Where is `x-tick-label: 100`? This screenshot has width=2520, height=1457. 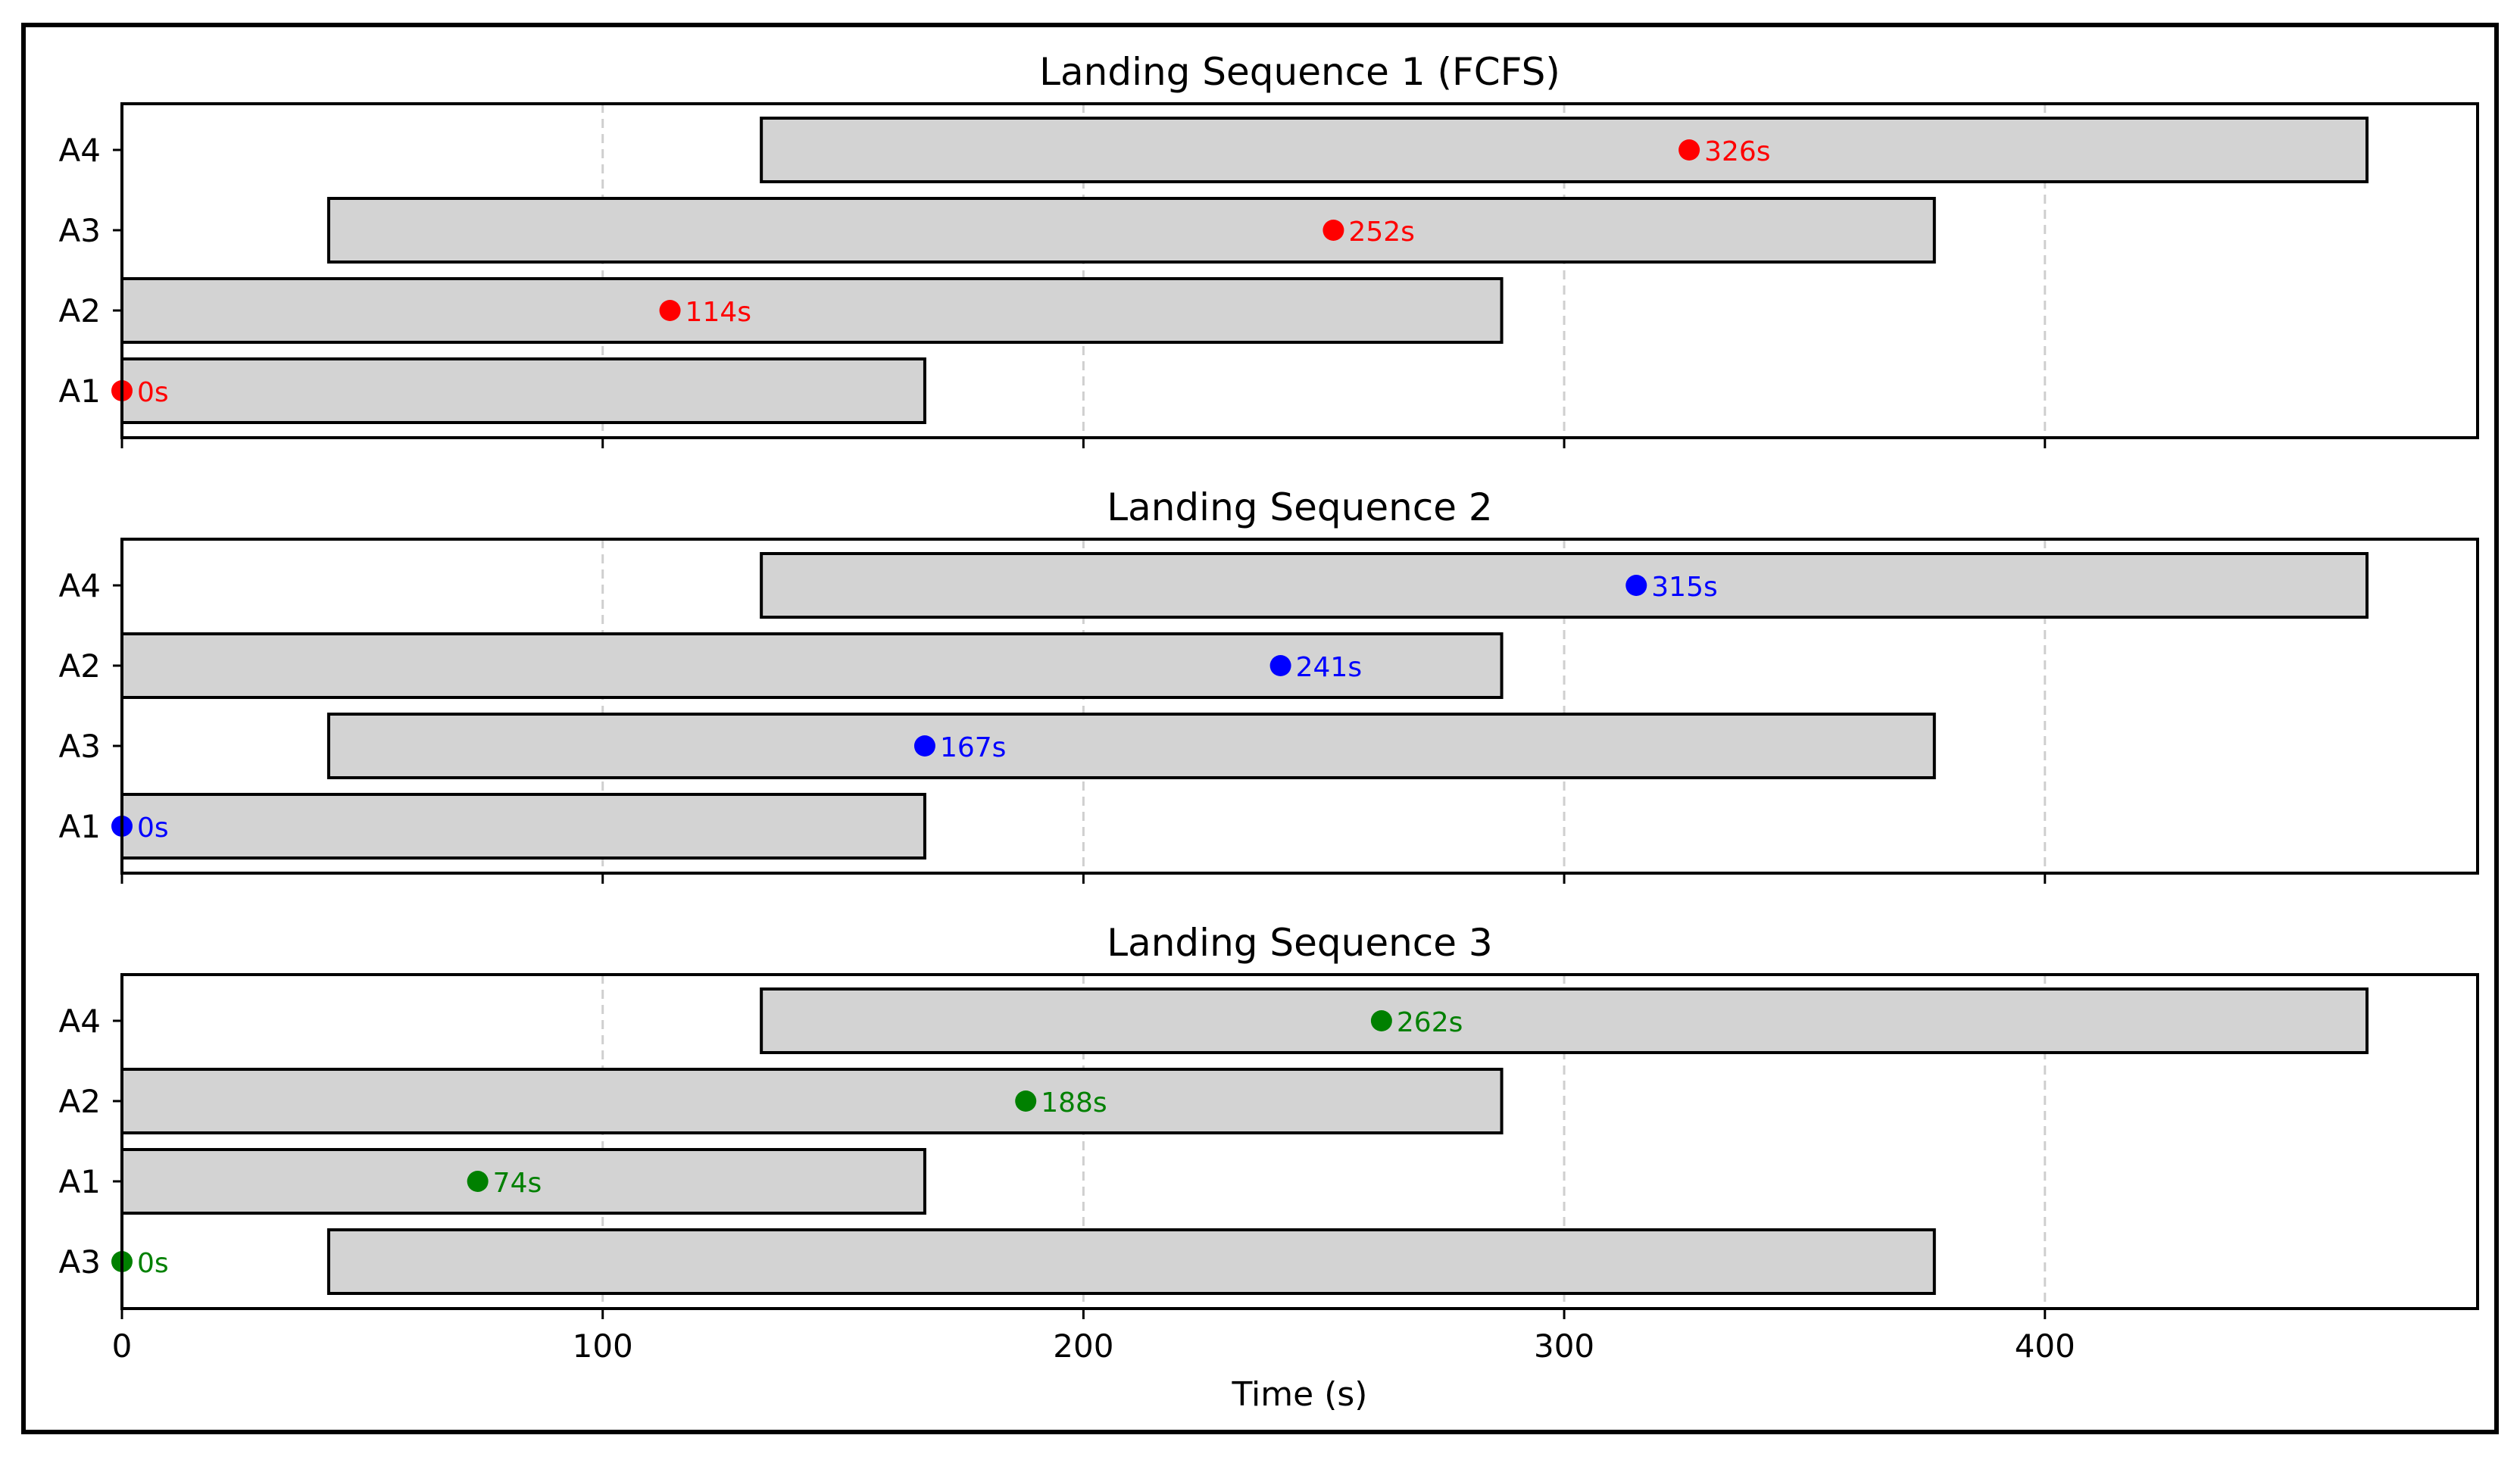 x-tick-label: 100 is located at coordinates (603, 1346).